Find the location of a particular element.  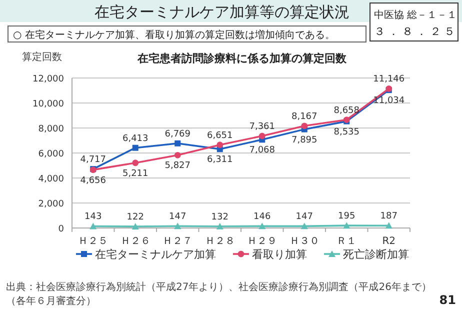

legend-label: 看取り加算 is located at coordinates (279, 254).